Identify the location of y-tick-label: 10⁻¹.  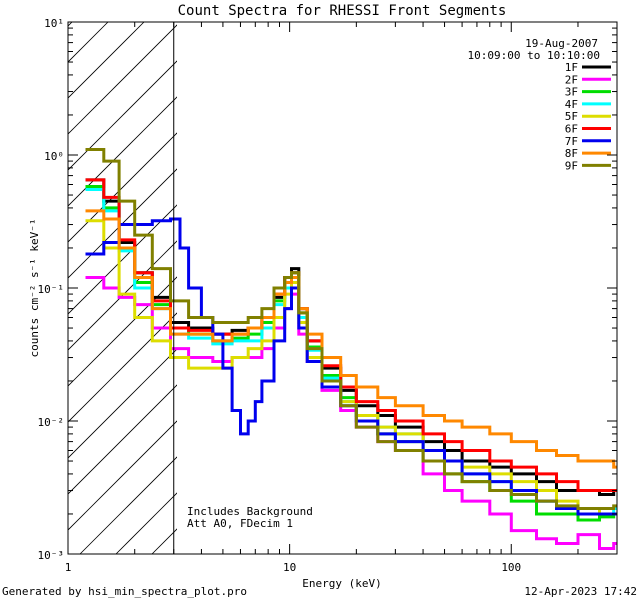
(51, 289).